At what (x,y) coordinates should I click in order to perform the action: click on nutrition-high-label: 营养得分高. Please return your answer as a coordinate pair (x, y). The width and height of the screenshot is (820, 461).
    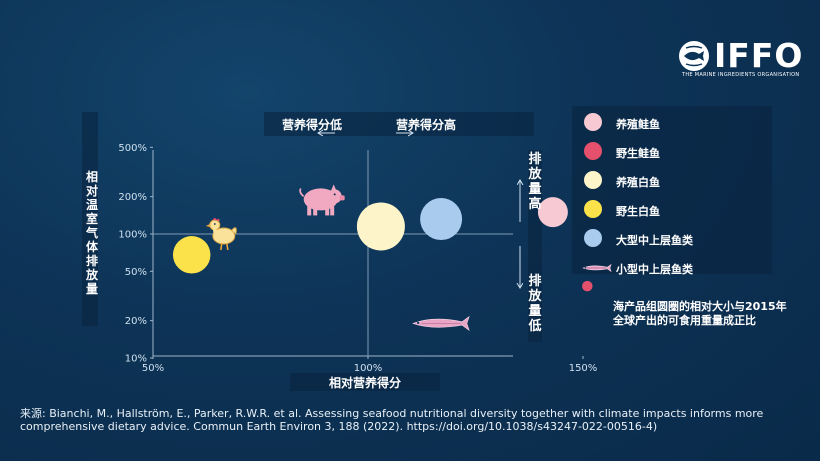
    Looking at the image, I should click on (426, 125).